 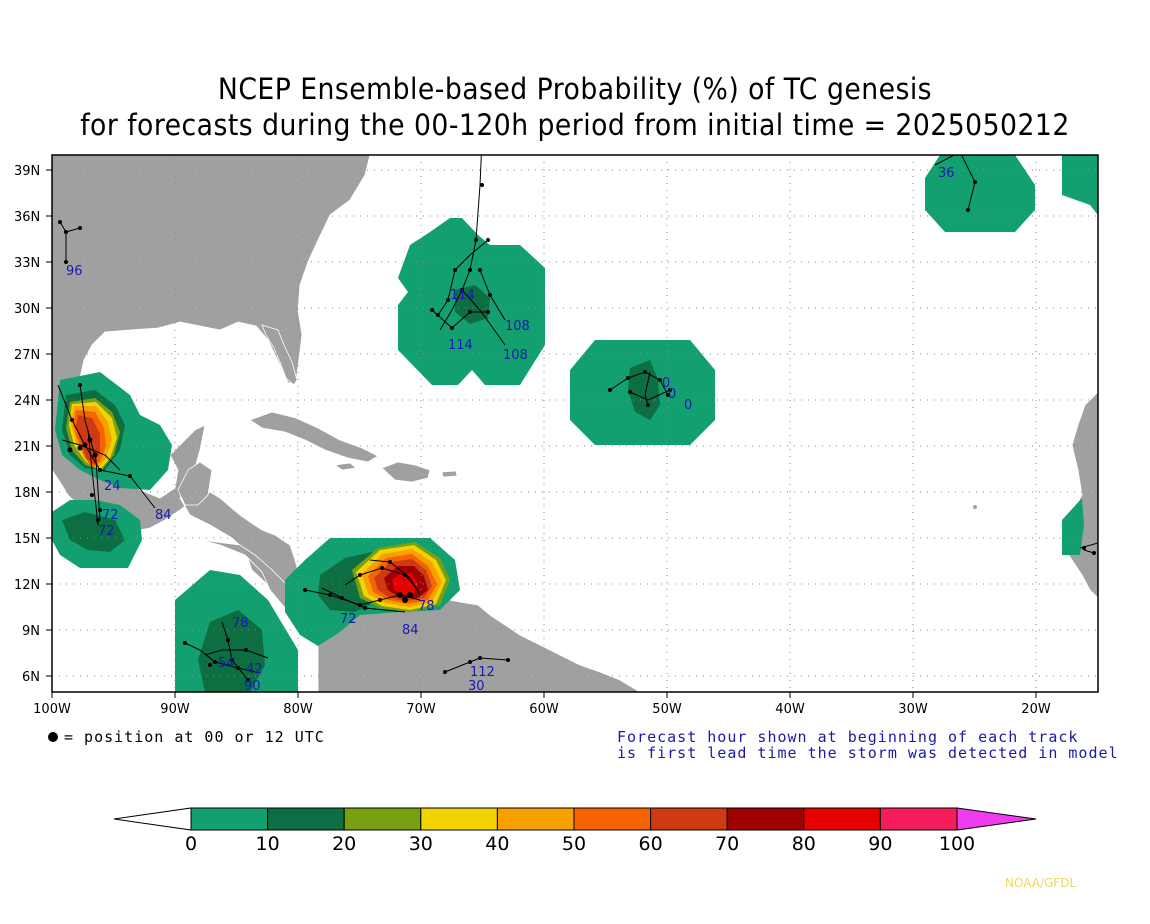 I want to click on colorbar-label: 80, so click(x=804, y=844).